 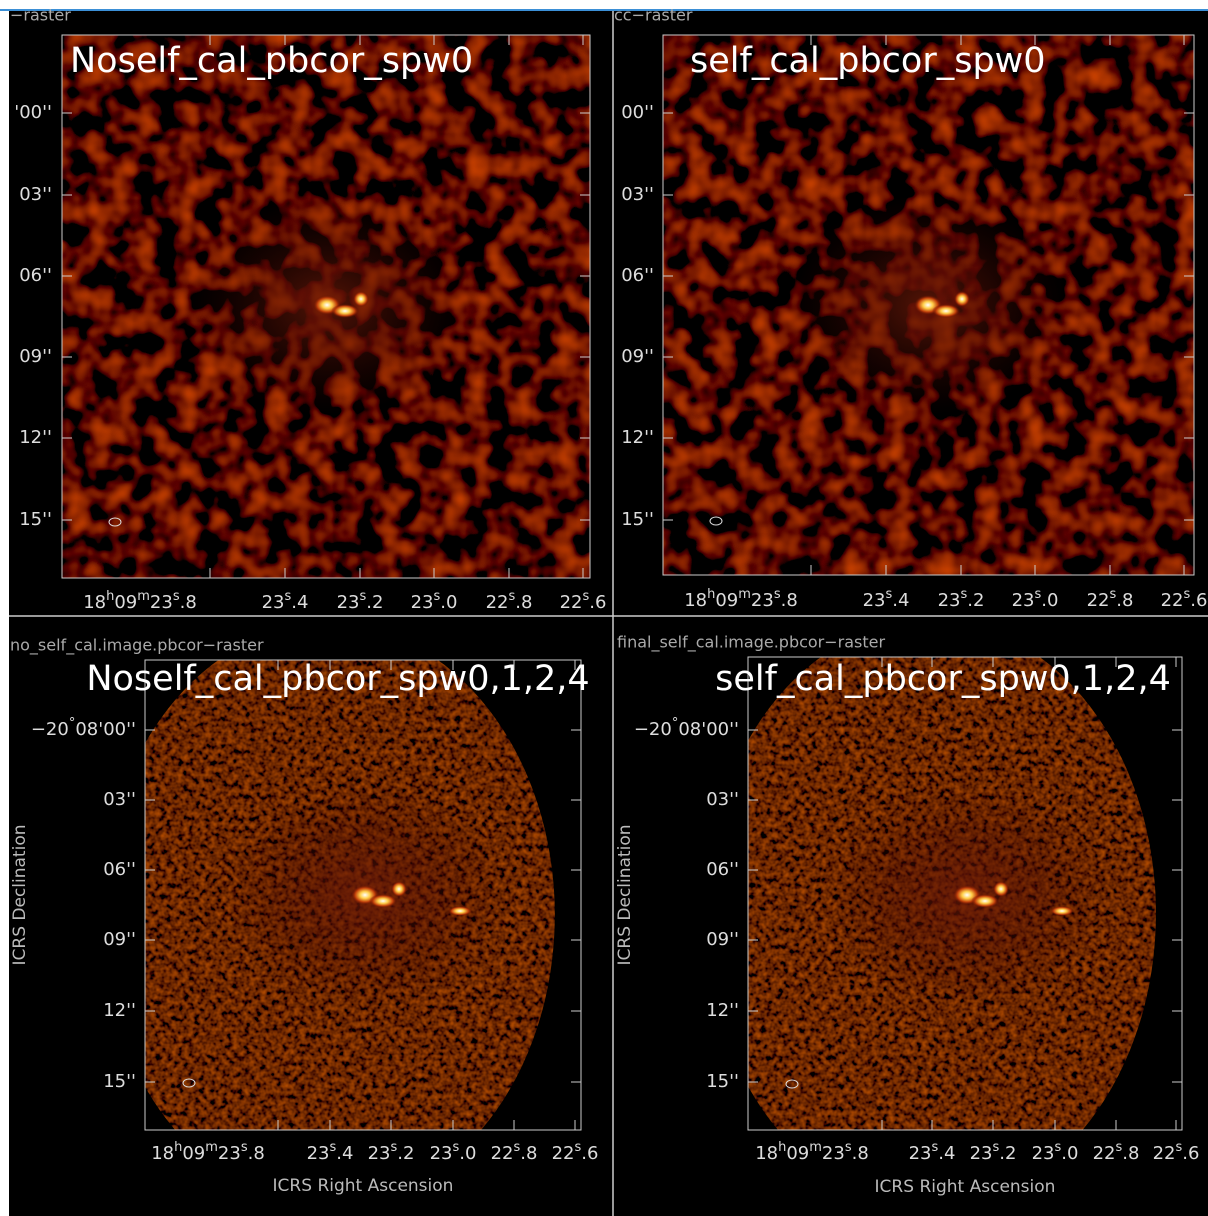 What do you see at coordinates (637, 112) in the screenshot?
I see `y-tick-label: 00''` at bounding box center [637, 112].